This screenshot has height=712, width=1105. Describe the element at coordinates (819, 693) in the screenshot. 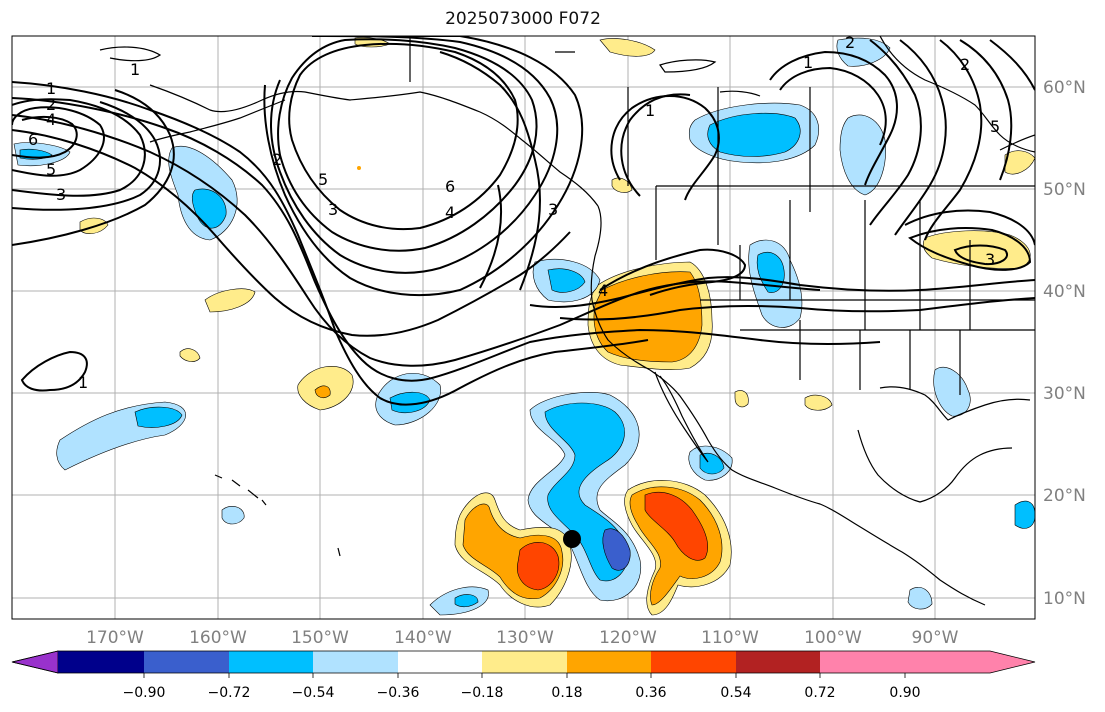

I see `colorbar-tick-label: 0.72` at that location.